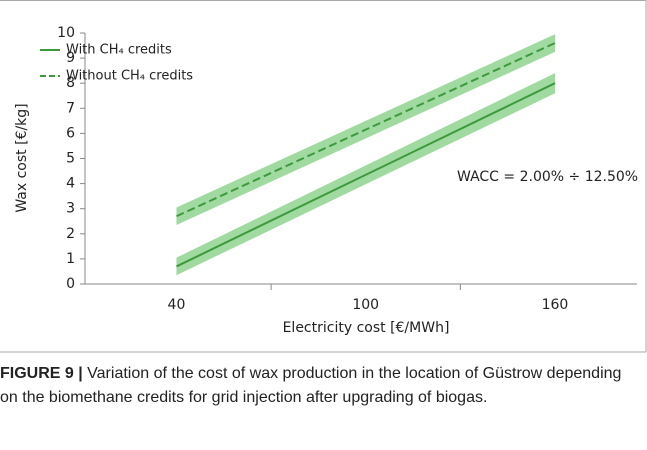 The image size is (647, 450). Describe the element at coordinates (70, 58) in the screenshot. I see `y-tick-label: 9` at that location.